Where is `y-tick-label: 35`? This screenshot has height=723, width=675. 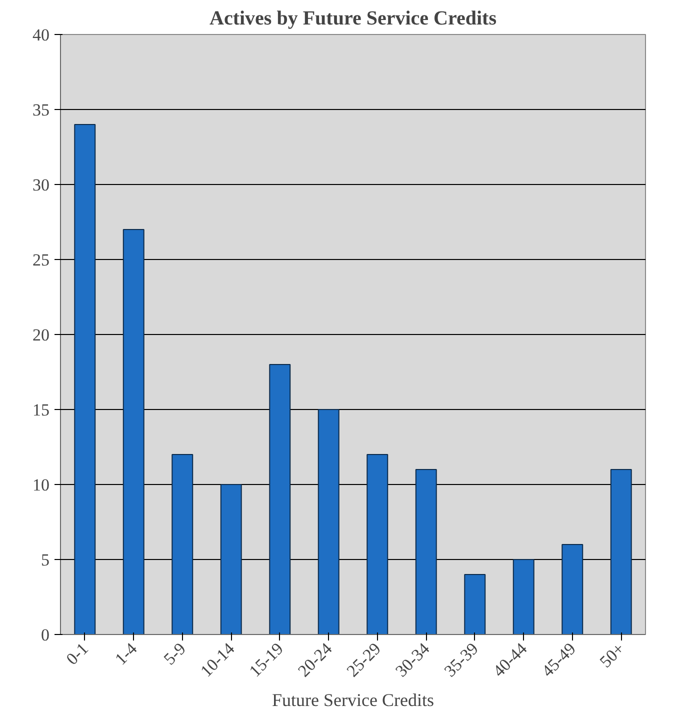 y-tick-label: 35 is located at coordinates (41, 110).